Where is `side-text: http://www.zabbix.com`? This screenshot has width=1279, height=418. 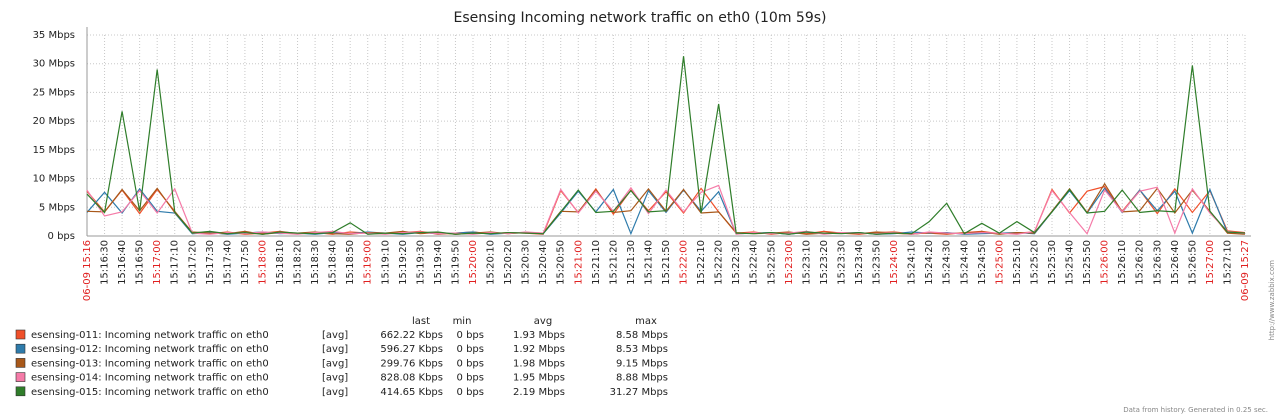
side-text: http://www.zabbix.com is located at coordinates (1272, 300).